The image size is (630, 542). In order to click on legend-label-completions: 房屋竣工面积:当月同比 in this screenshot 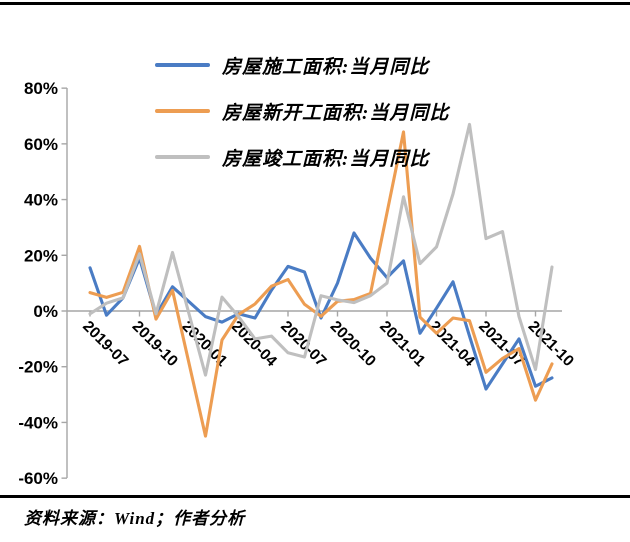, I will do `click(326, 159)`.